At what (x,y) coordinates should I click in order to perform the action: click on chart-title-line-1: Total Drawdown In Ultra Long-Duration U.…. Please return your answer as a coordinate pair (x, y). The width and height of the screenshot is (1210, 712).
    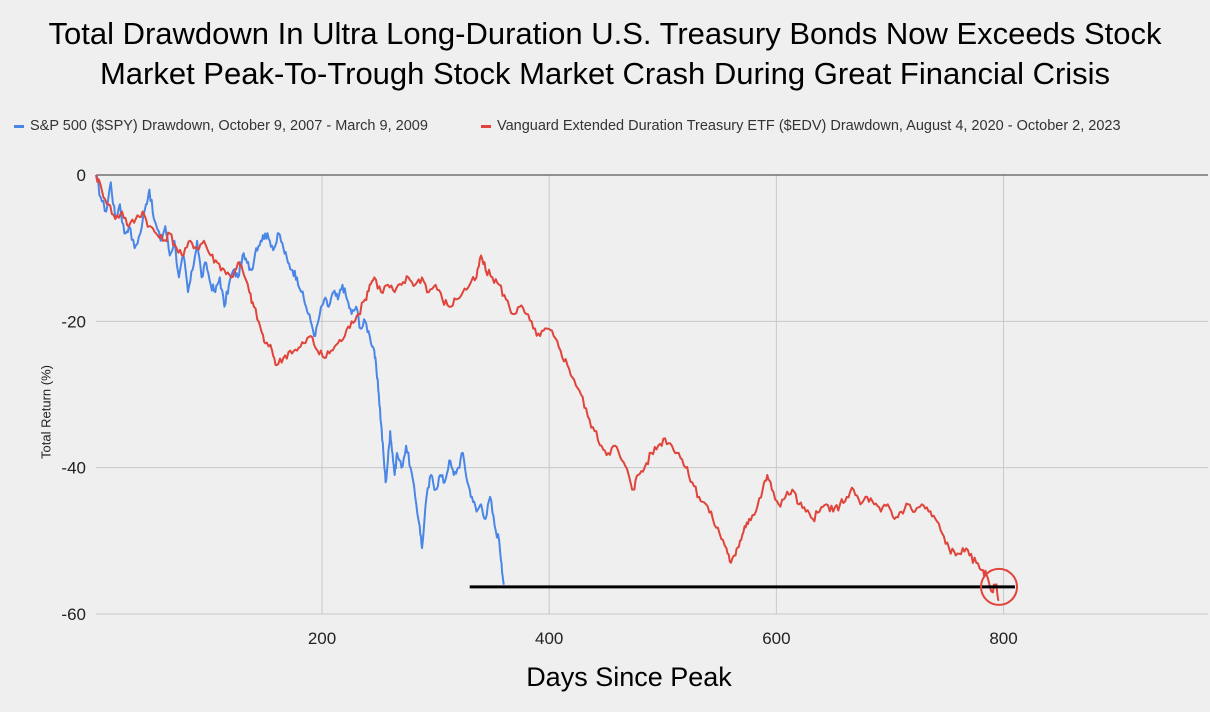
    Looking at the image, I should click on (605, 33).